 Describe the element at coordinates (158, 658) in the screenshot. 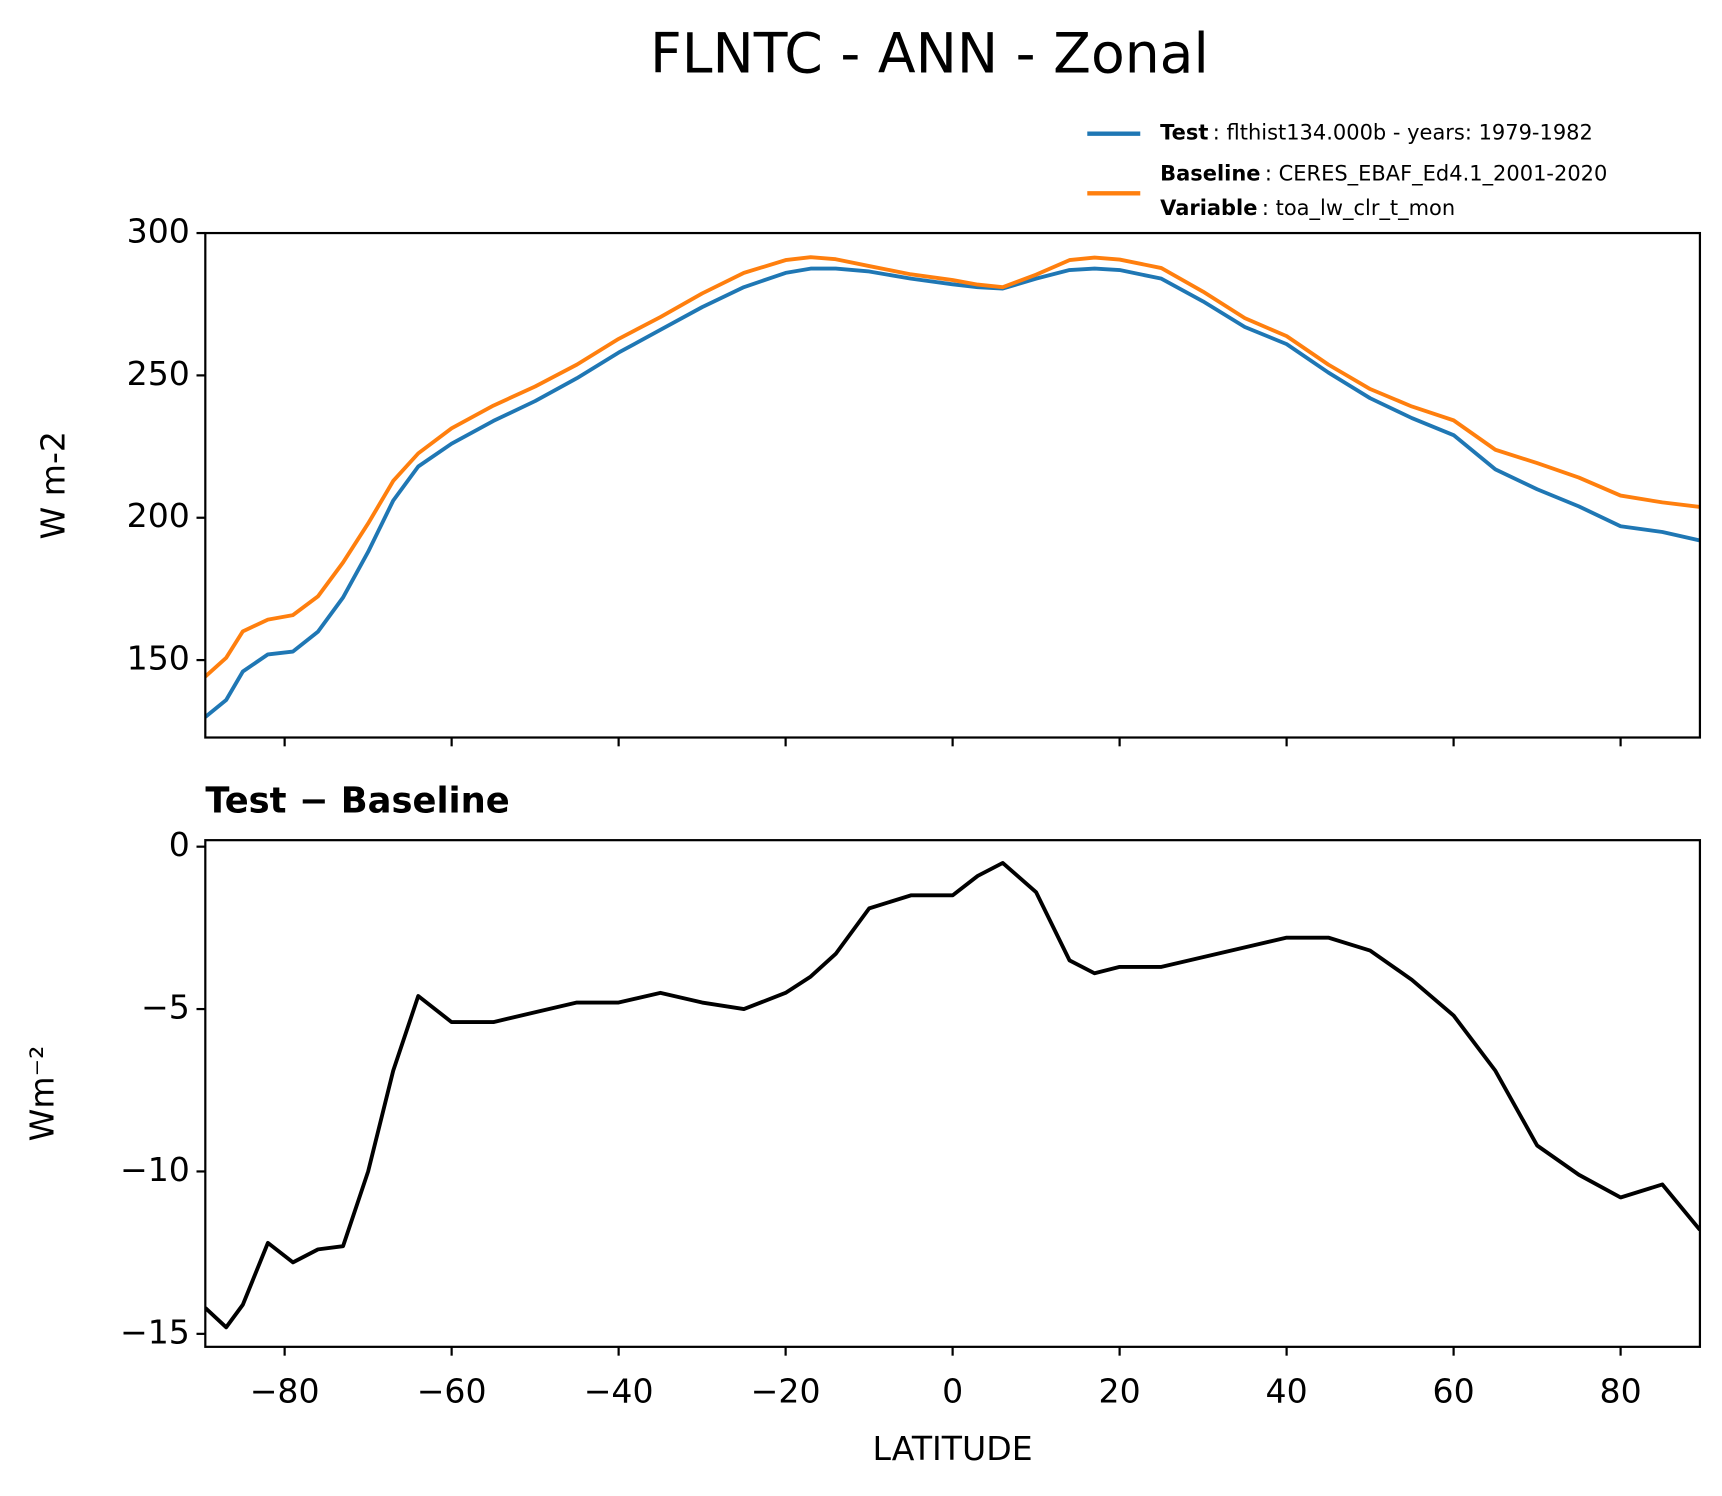

I see `y-tick-label: 150` at that location.